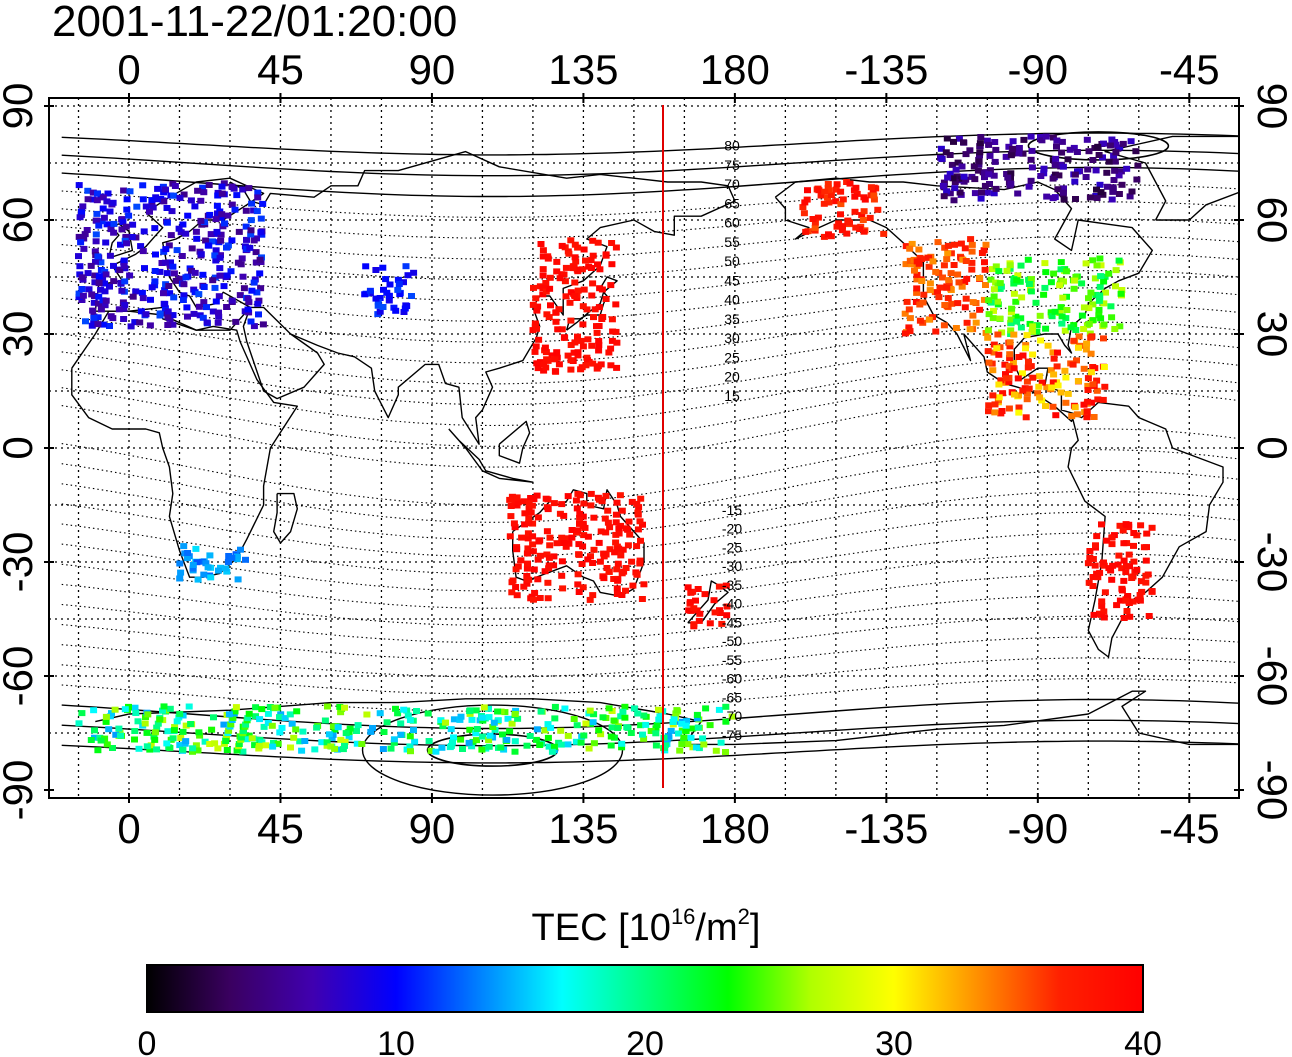  Describe the element at coordinates (755, 928) in the screenshot. I see `colorbar-title-close: ]` at that location.